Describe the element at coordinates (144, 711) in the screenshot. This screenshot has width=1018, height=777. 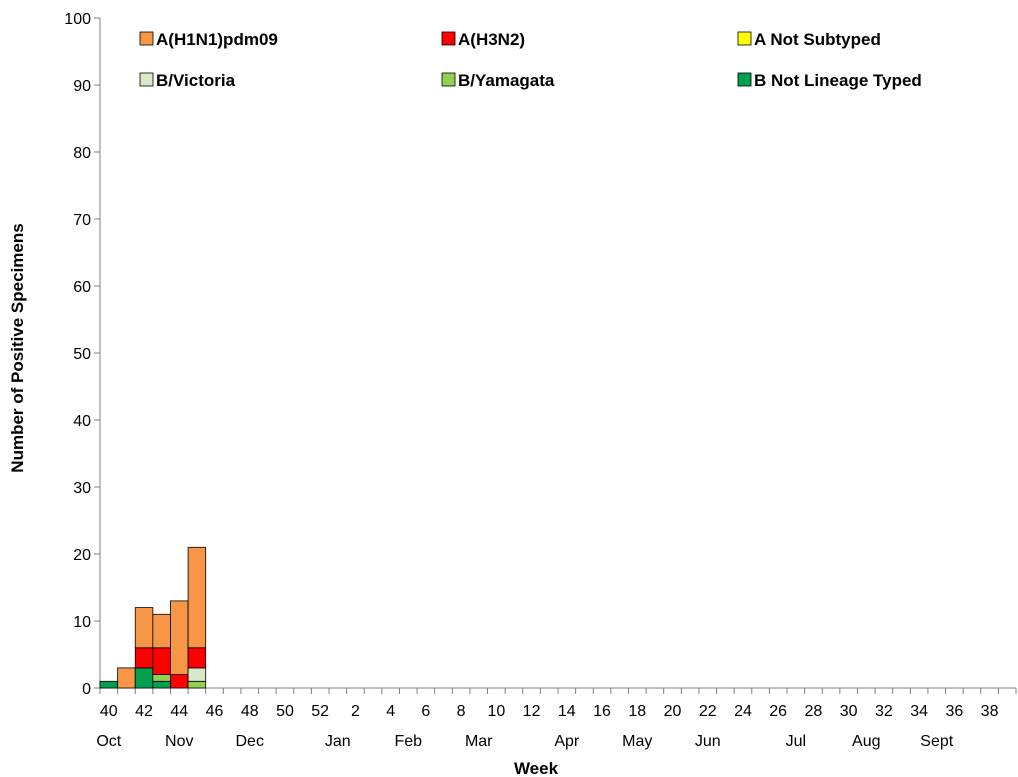
I see `x-tick-label: 42` at that location.